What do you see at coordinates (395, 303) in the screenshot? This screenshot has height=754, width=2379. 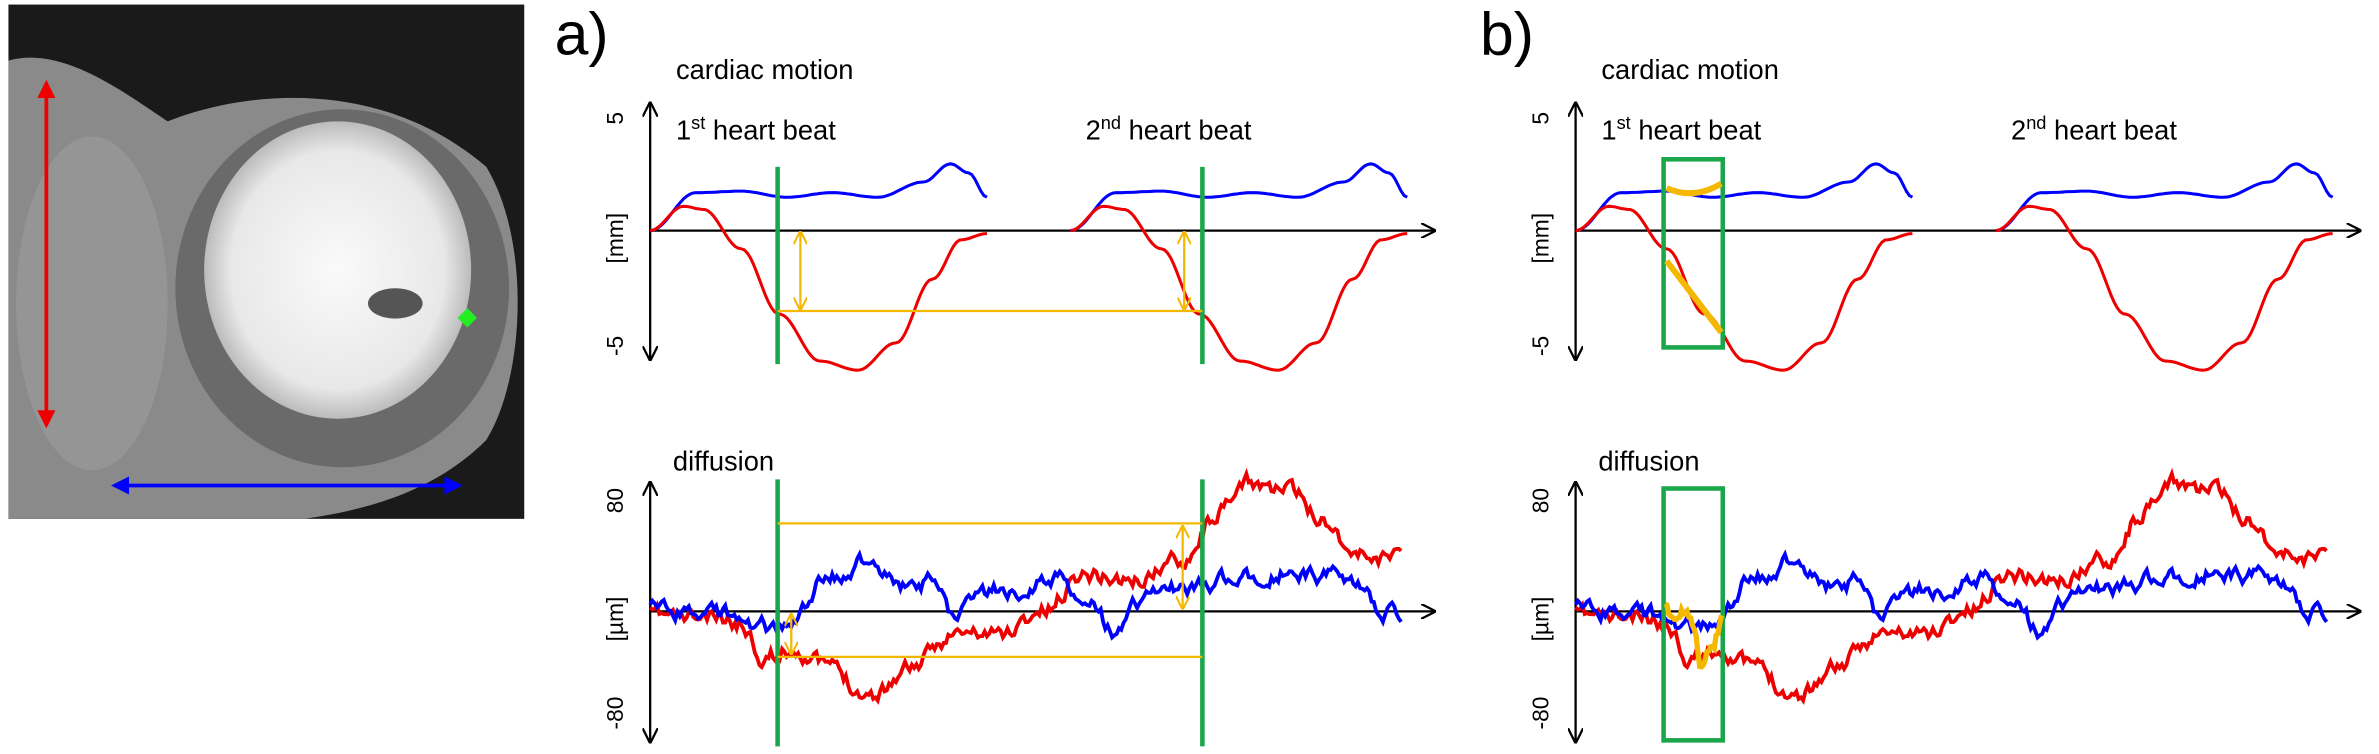 I see `muscle` at bounding box center [395, 303].